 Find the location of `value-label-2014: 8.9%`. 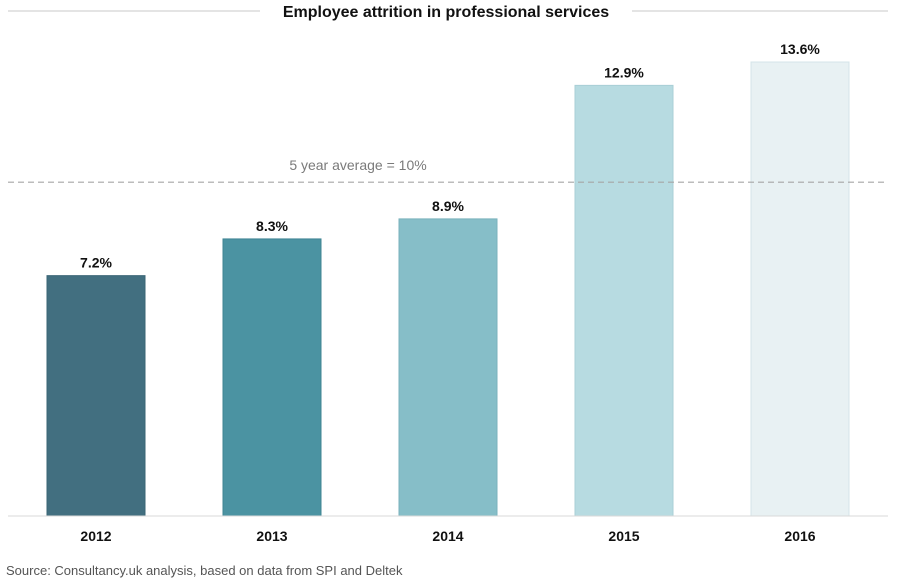

value-label-2014: 8.9% is located at coordinates (448, 206).